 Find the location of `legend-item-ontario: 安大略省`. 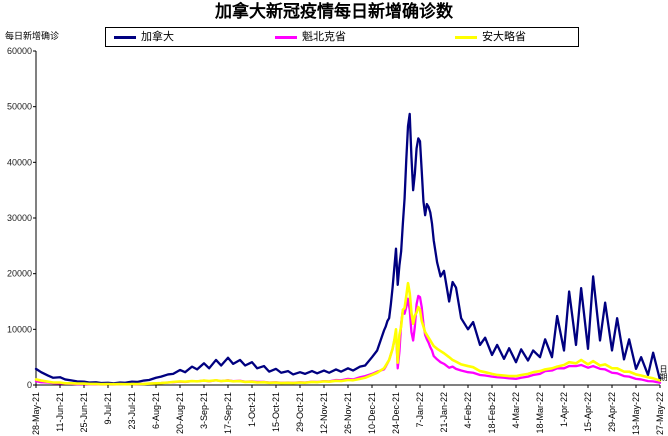

legend-item-ontario: 安大略省 is located at coordinates (490, 37).